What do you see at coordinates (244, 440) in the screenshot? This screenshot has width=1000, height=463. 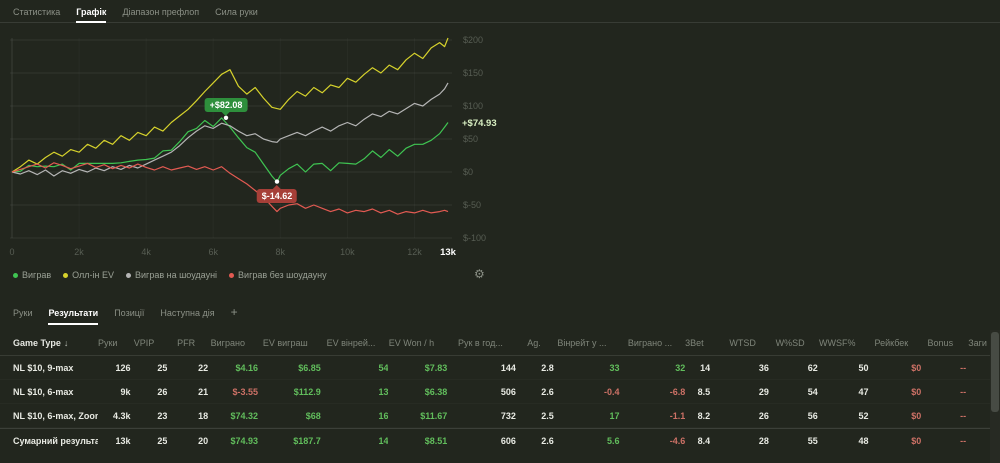 I see `table-cell: $74.93` at bounding box center [244, 440].